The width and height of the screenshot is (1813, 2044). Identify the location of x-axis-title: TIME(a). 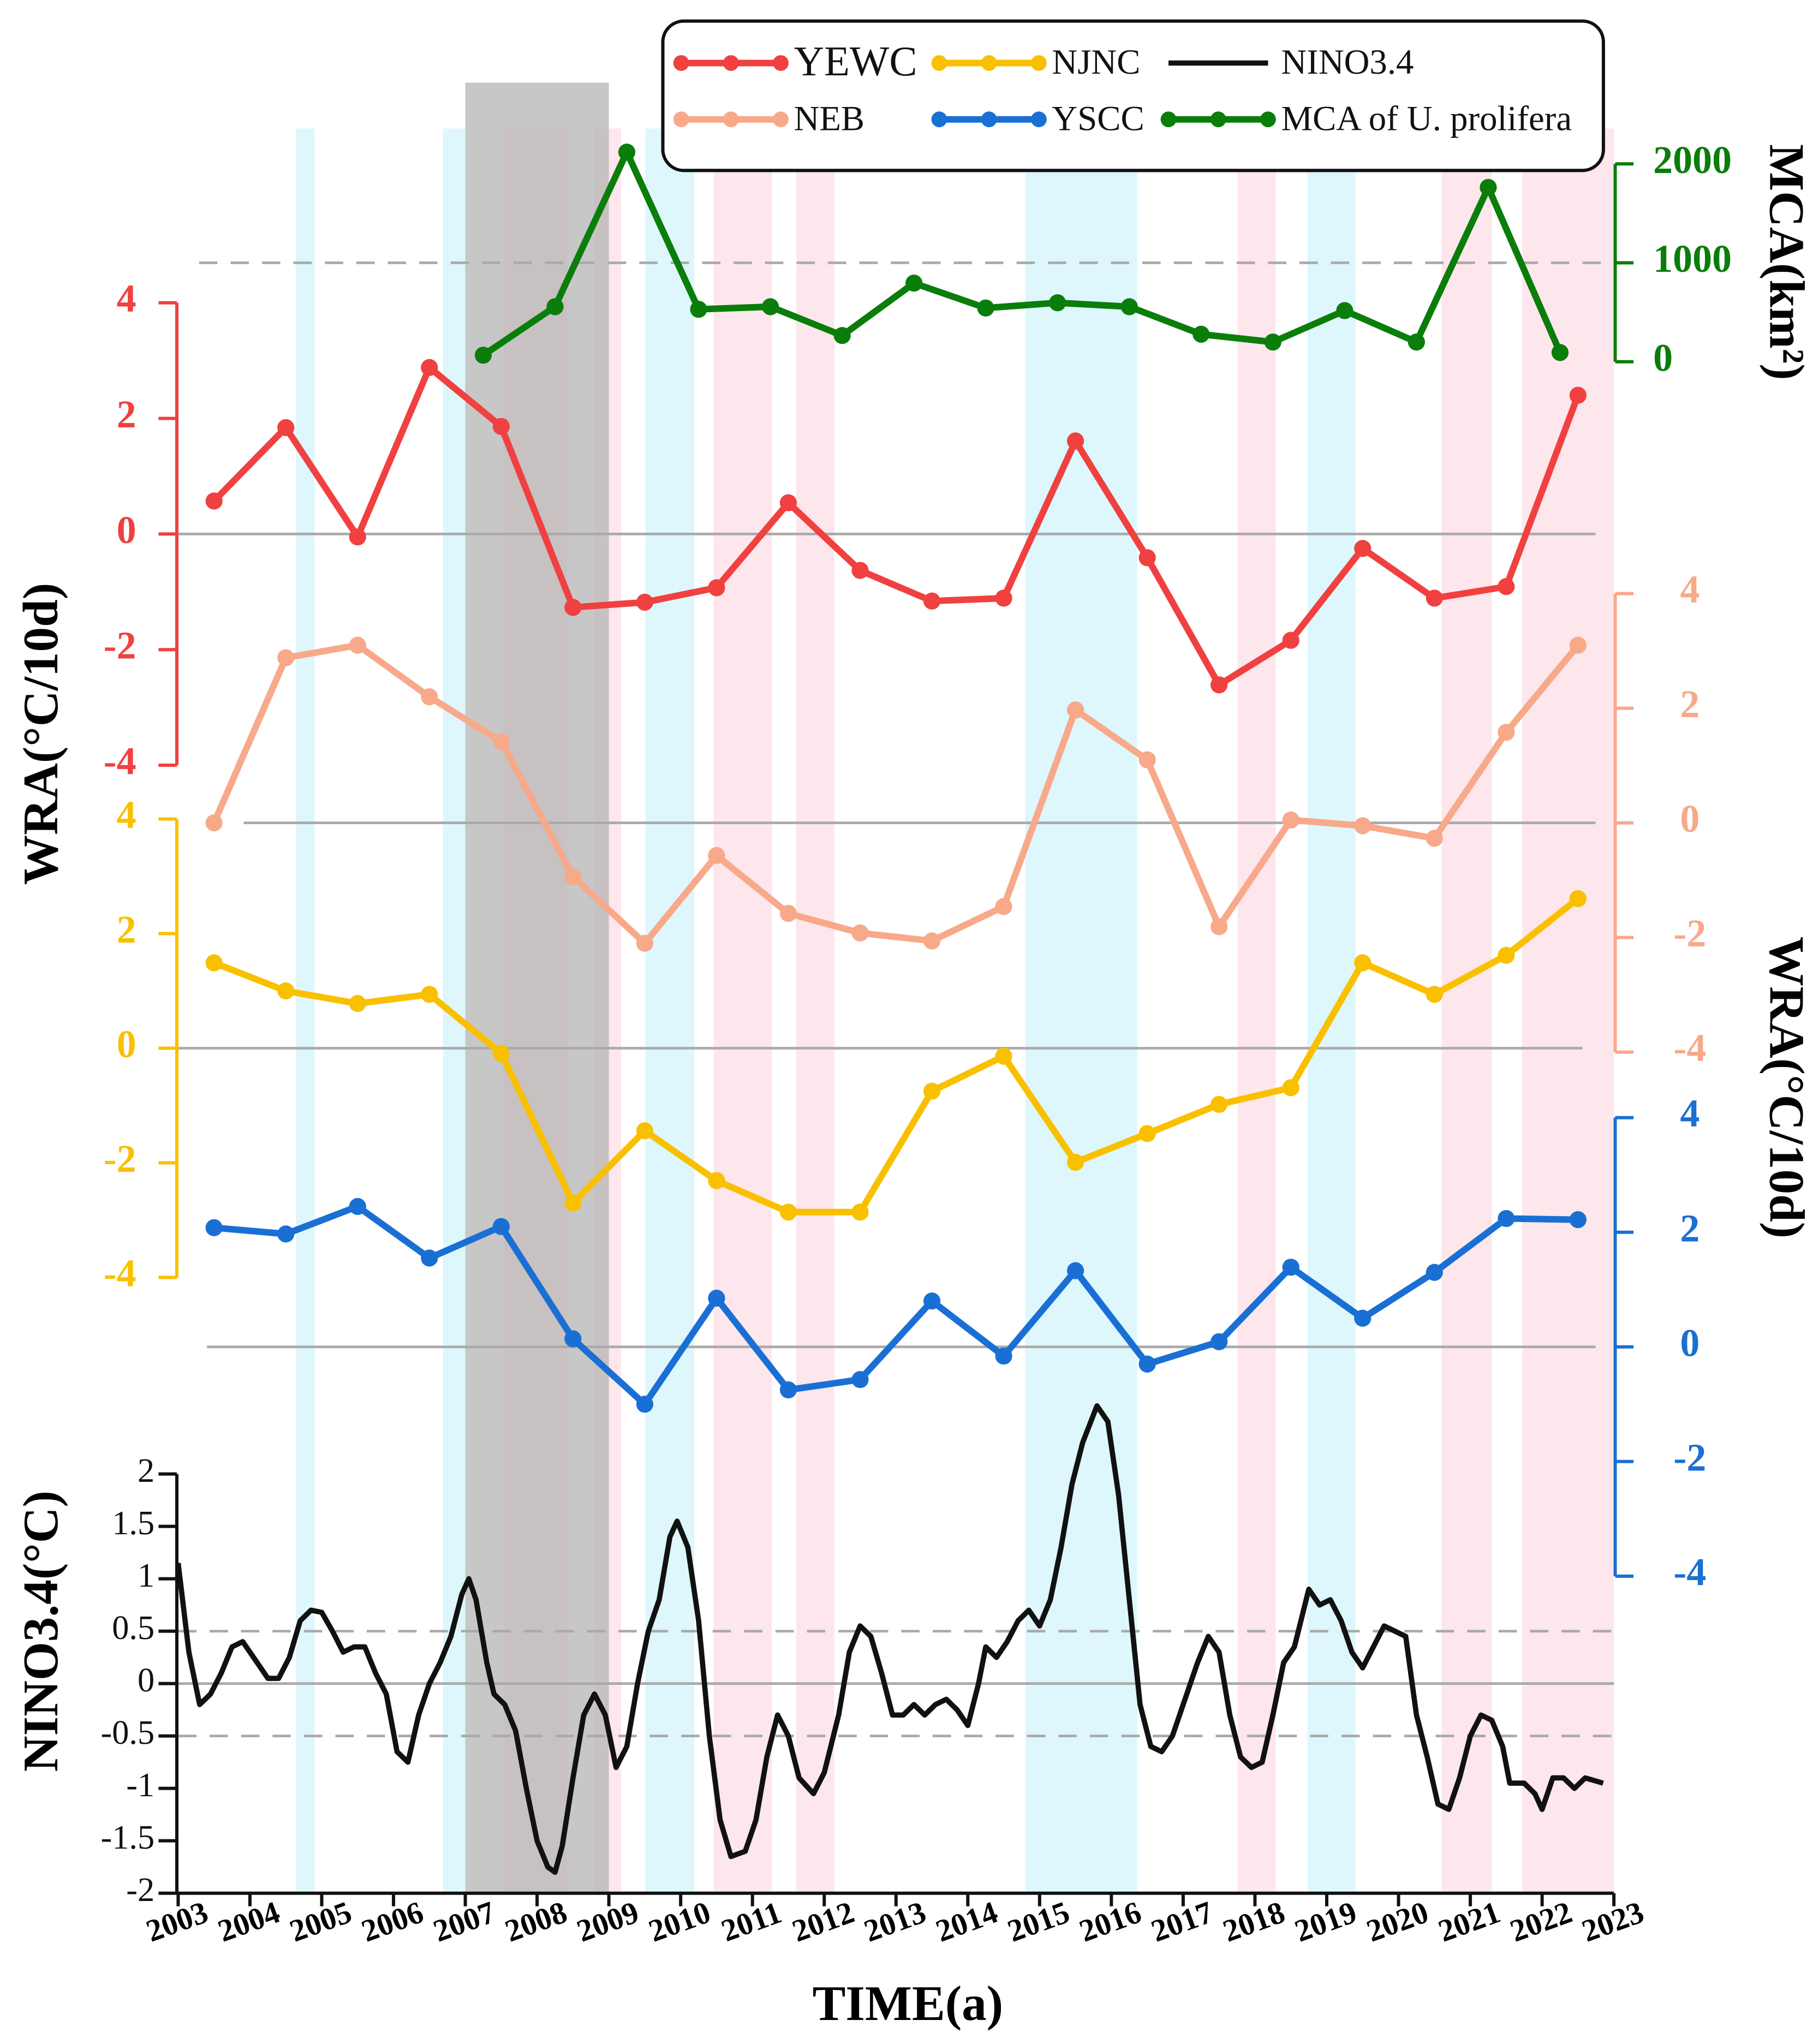
(908, 2003).